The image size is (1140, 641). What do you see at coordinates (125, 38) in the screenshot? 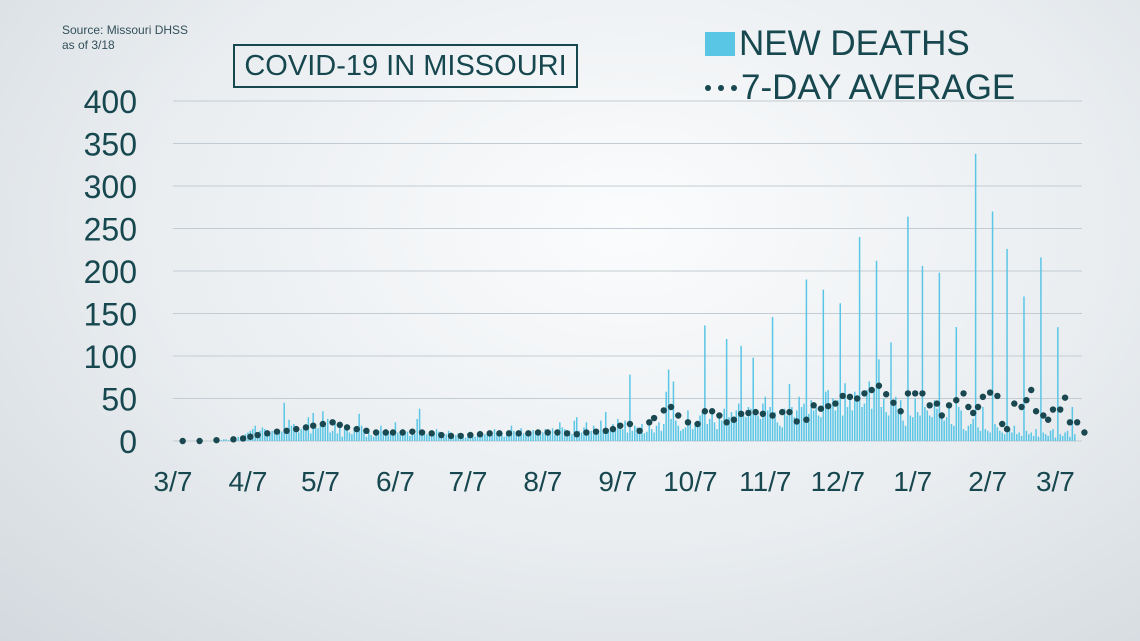
I see `source-note: Source: Missouri DHSS as of 3/18` at bounding box center [125, 38].